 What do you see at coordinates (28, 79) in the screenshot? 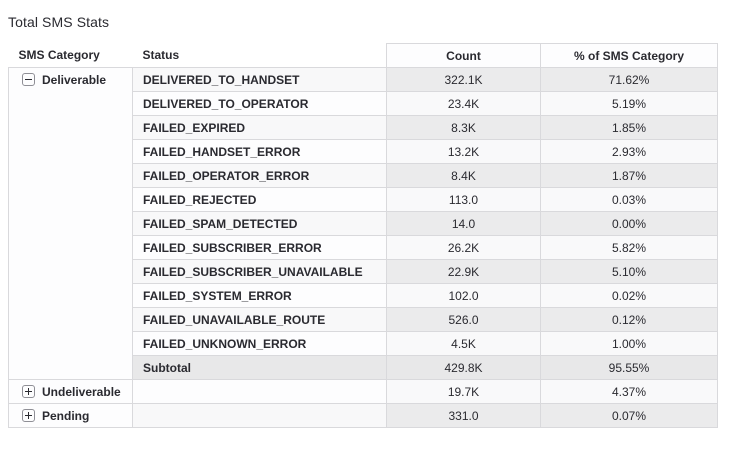
I see `collapse-minus-icon` at bounding box center [28, 79].